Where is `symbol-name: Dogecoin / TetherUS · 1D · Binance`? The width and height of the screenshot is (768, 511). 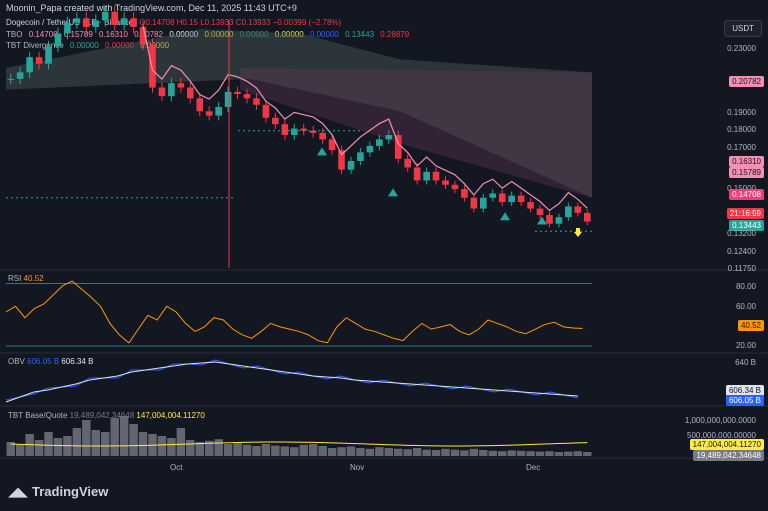
symbol-name: Dogecoin / TetherUS · 1D · Binance is located at coordinates (70, 22).